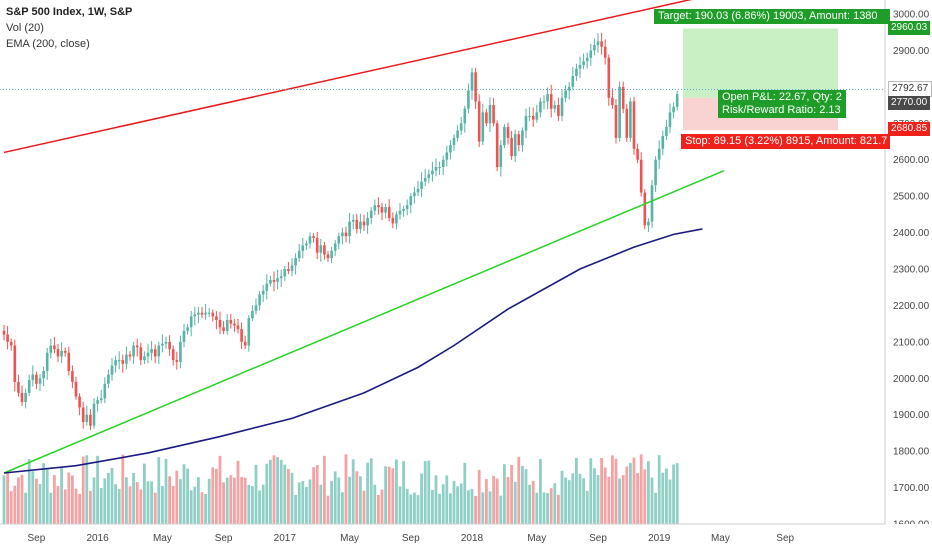 The height and width of the screenshot is (550, 932). What do you see at coordinates (785, 141) in the screenshot?
I see `stop-label: Stop: 89.15 (3.22%) 8915, Amount: 821.7` at bounding box center [785, 141].